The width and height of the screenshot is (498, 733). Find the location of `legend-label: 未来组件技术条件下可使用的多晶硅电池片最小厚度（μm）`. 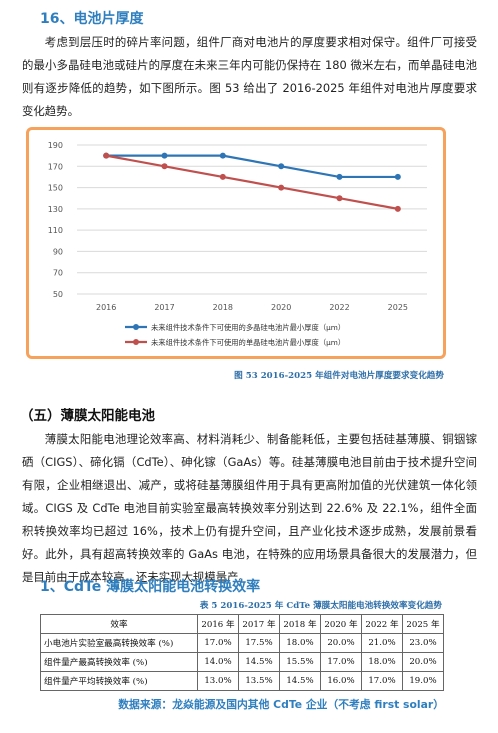

legend-label: 未来组件技术条件下可使用的多晶硅电池片最小厚度（μm） is located at coordinates (248, 327).